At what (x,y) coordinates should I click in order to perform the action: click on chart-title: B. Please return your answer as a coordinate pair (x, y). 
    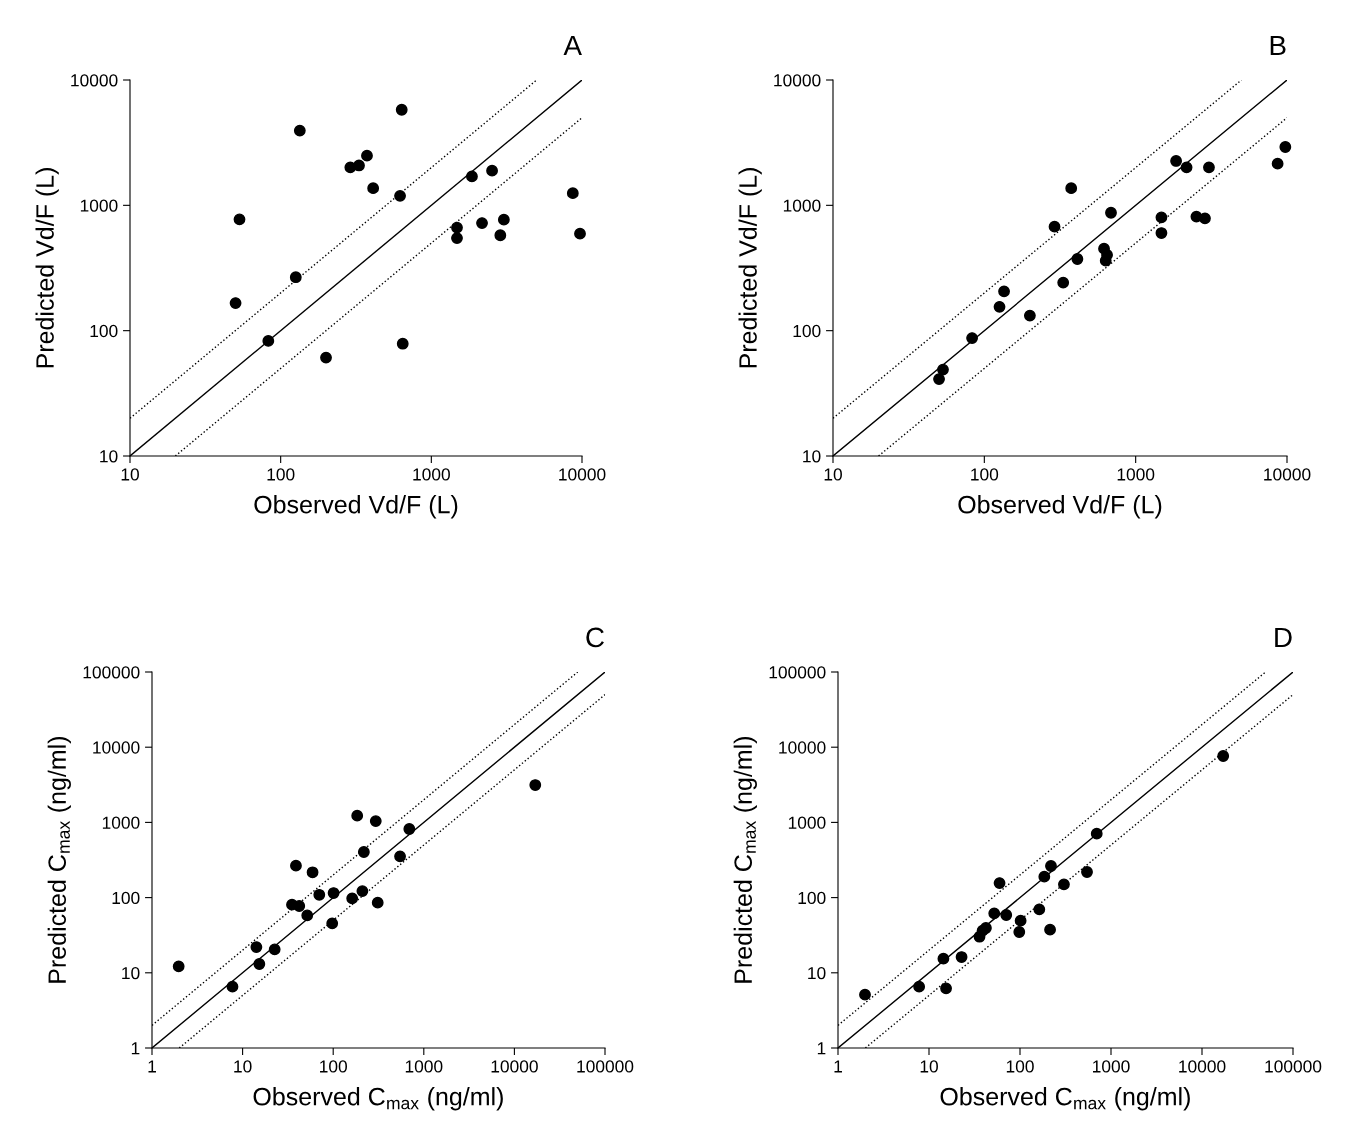
    Looking at the image, I should click on (1278, 45).